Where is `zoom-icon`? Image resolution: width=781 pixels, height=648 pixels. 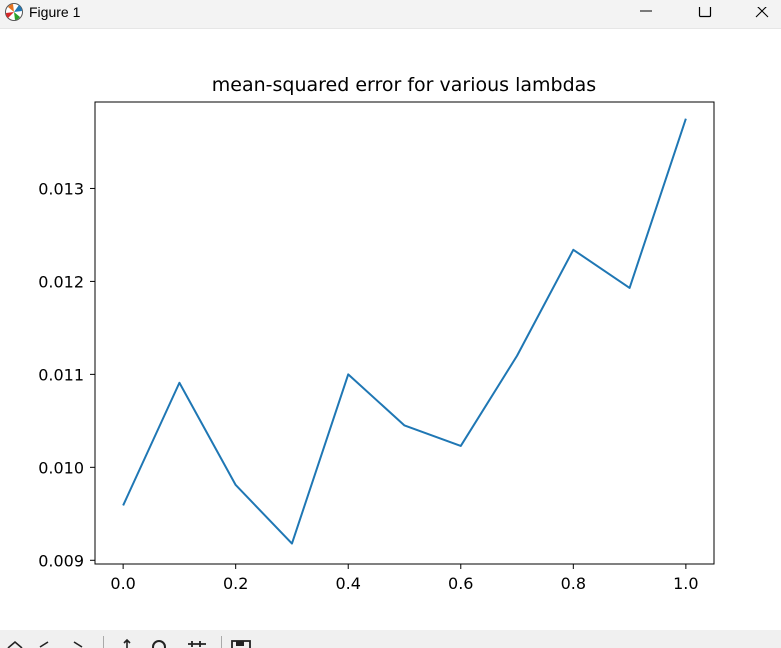
zoom-icon is located at coordinates (159, 643).